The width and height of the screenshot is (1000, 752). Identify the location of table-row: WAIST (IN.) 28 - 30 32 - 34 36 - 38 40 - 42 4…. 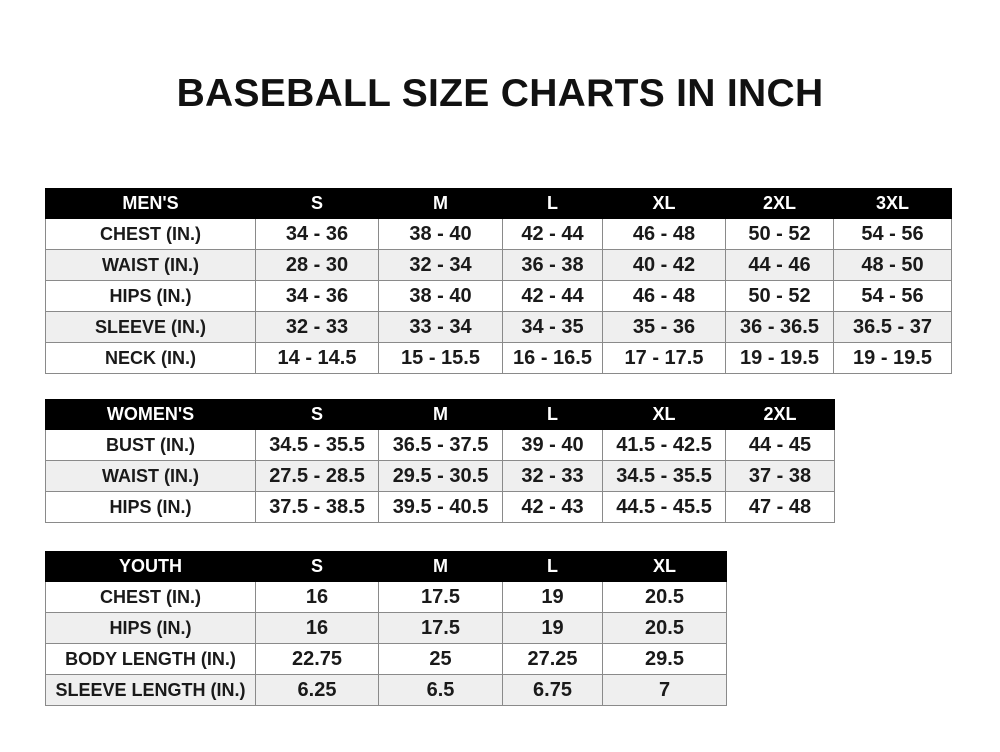
(498, 265).